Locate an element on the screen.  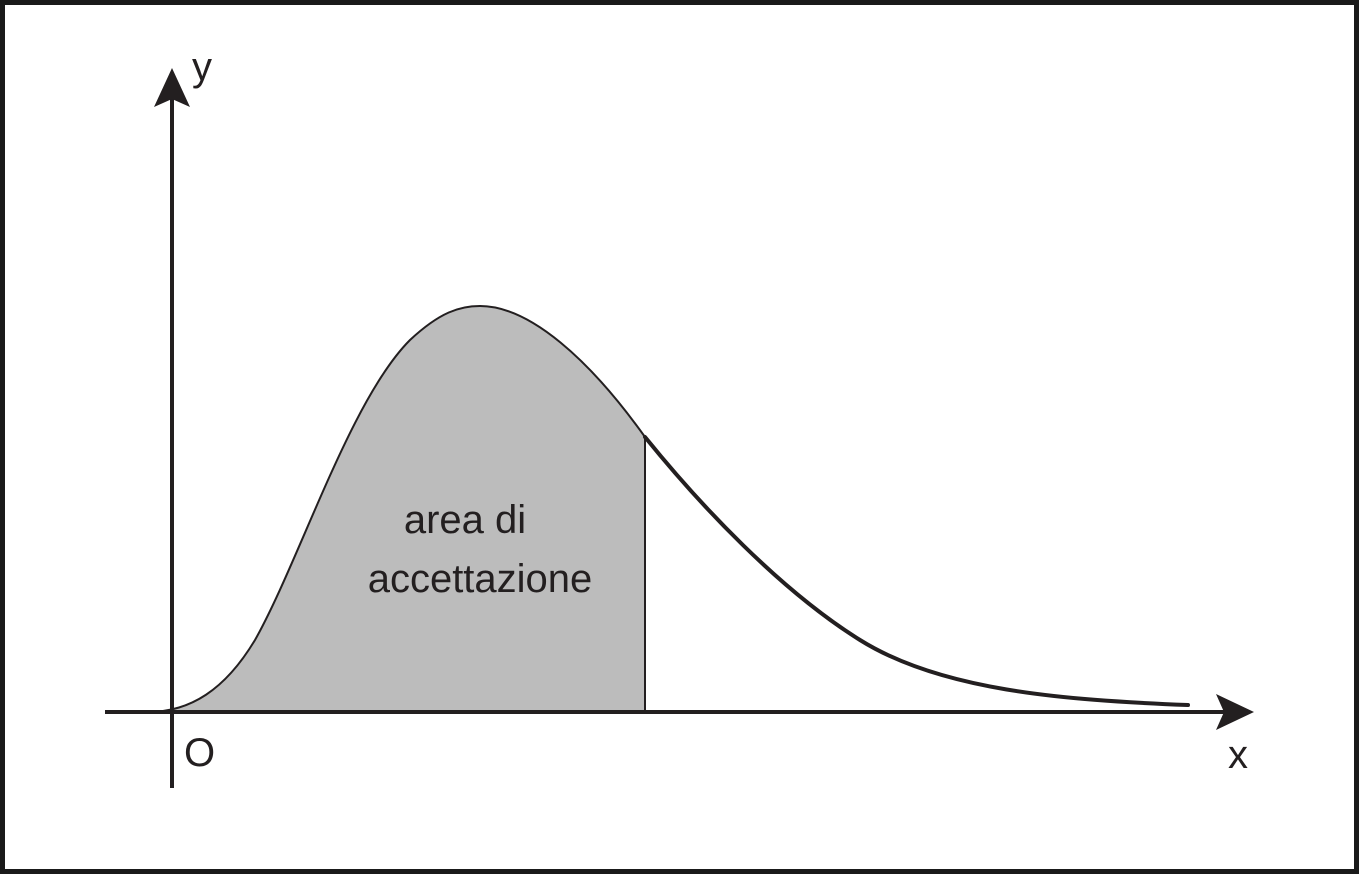
origin-label: O is located at coordinates (199, 753).